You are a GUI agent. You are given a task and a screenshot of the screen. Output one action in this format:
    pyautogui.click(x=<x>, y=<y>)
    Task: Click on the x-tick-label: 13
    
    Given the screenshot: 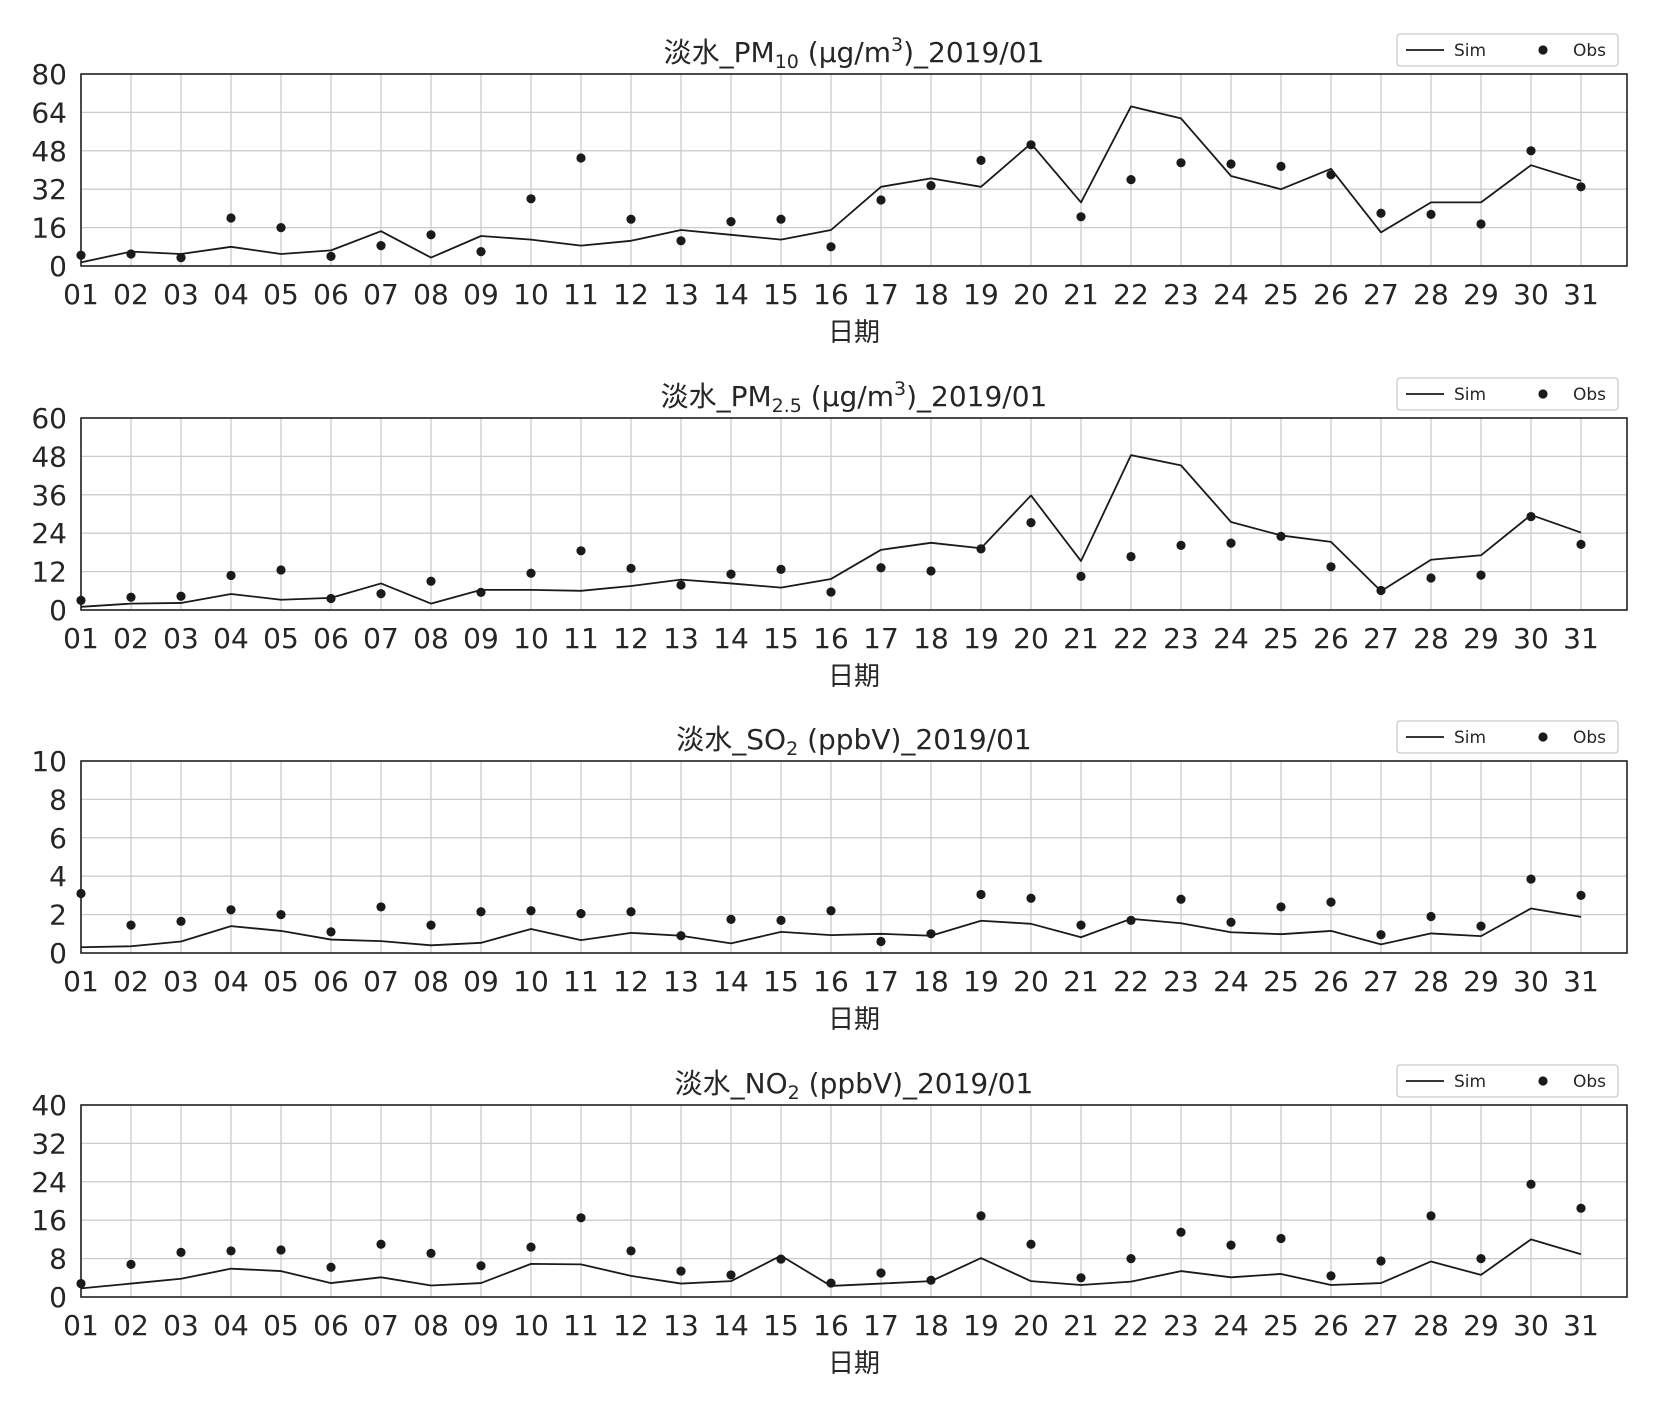 What is the action you would take?
    pyautogui.click(x=681, y=981)
    